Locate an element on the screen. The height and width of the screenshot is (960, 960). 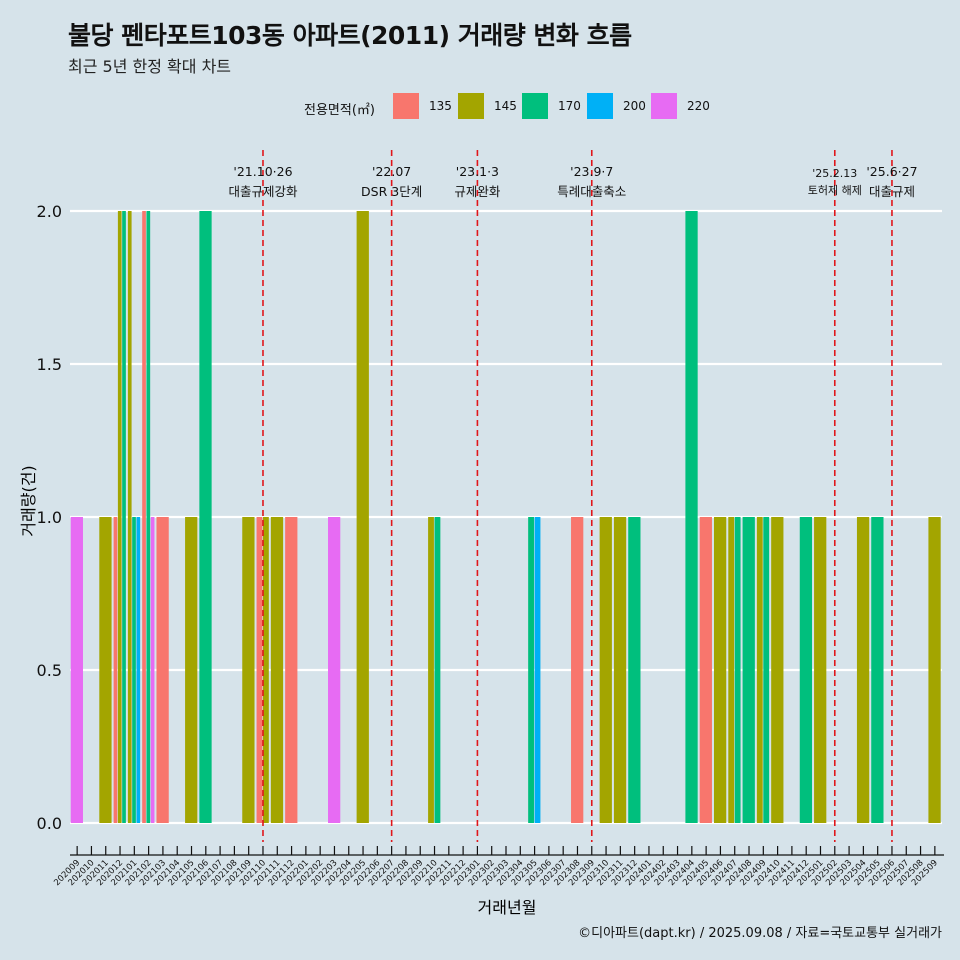
legend: 전용면적(㎡) 135 145 170 200 220 is located at coordinates (480, 107).